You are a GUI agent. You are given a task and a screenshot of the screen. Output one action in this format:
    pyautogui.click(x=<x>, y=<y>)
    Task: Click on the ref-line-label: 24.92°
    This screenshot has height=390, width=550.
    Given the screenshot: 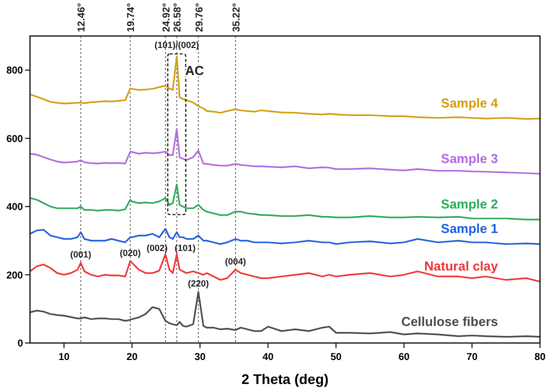 What is the action you would take?
    pyautogui.click(x=166, y=17)
    